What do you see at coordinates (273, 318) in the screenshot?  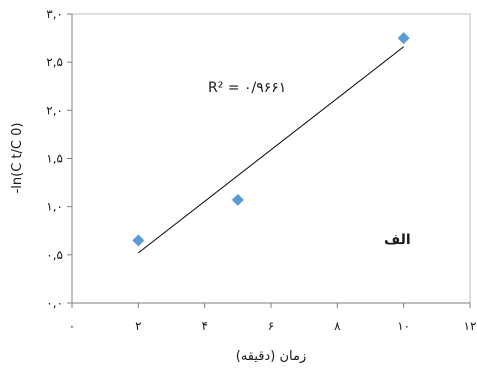 I see `x-ticks: ۰ ۲ ۴ ۶ ۸ ۱۰ ۱۲` at bounding box center [273, 318].